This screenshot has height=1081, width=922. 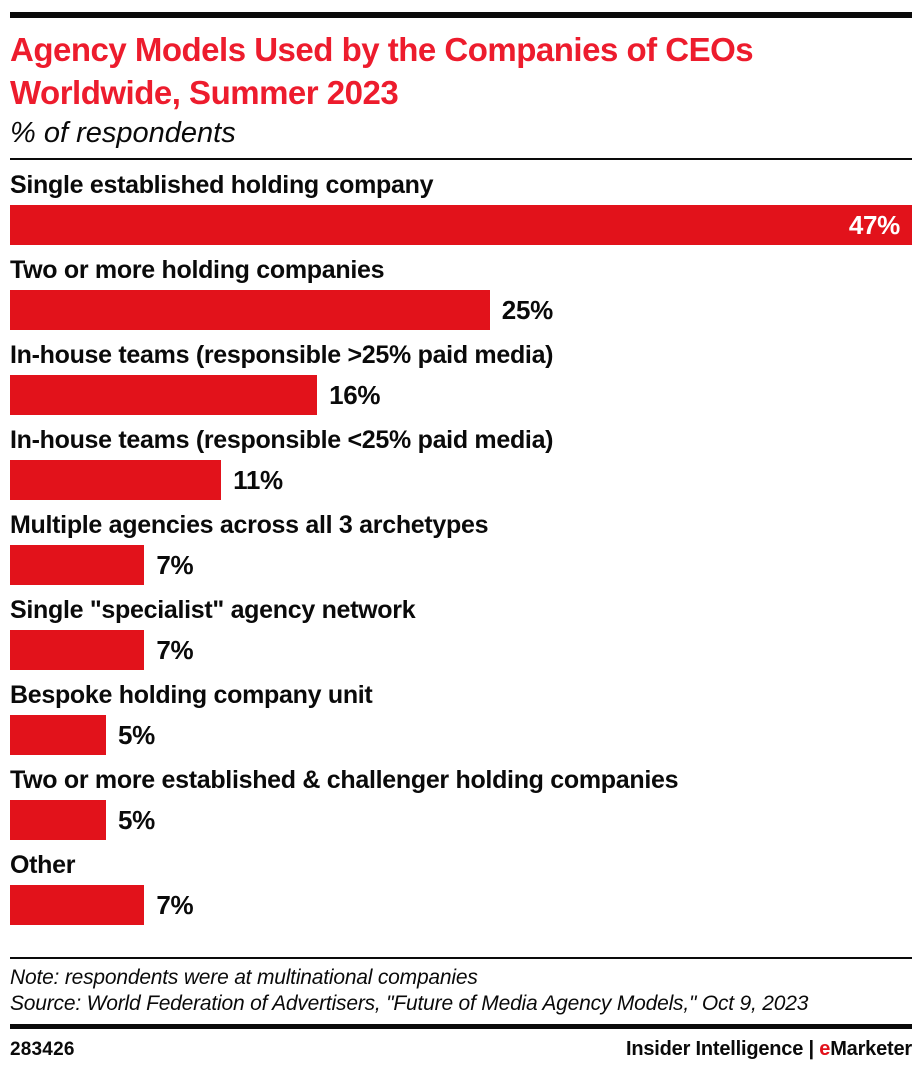 I want to click on bar-value-label: 11%, so click(x=258, y=480).